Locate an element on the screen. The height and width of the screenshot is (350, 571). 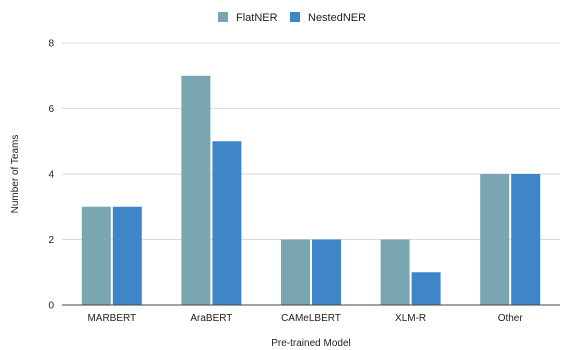
bar-nestedner-arabert is located at coordinates (227, 223).